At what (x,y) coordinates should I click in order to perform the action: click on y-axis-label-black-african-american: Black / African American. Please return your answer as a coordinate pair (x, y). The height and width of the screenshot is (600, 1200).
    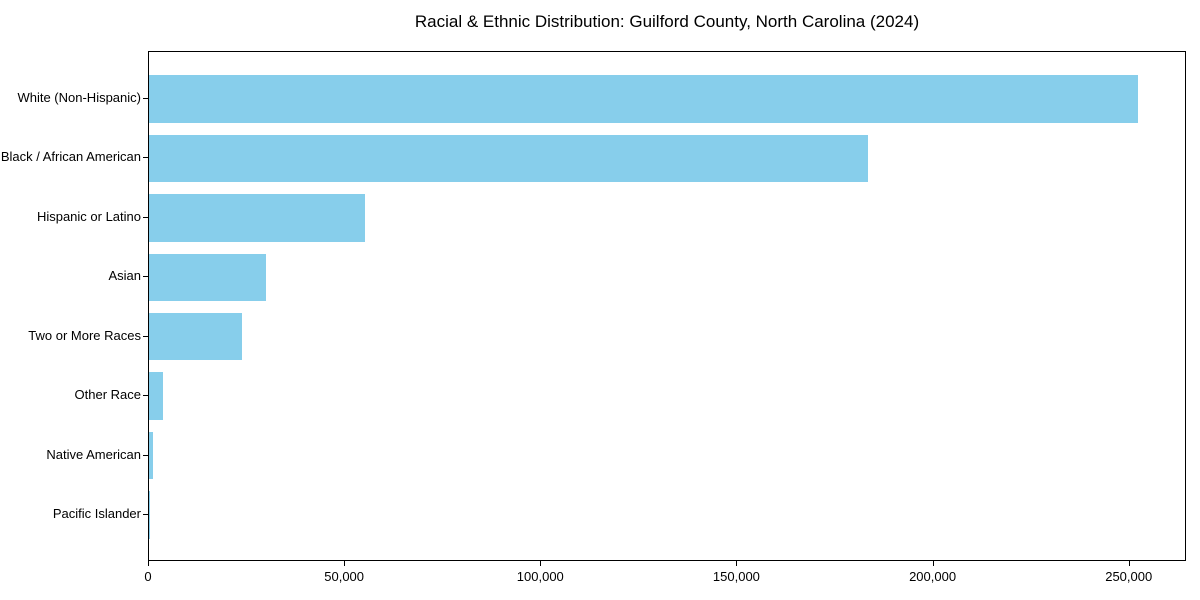
    Looking at the image, I should click on (70, 157).